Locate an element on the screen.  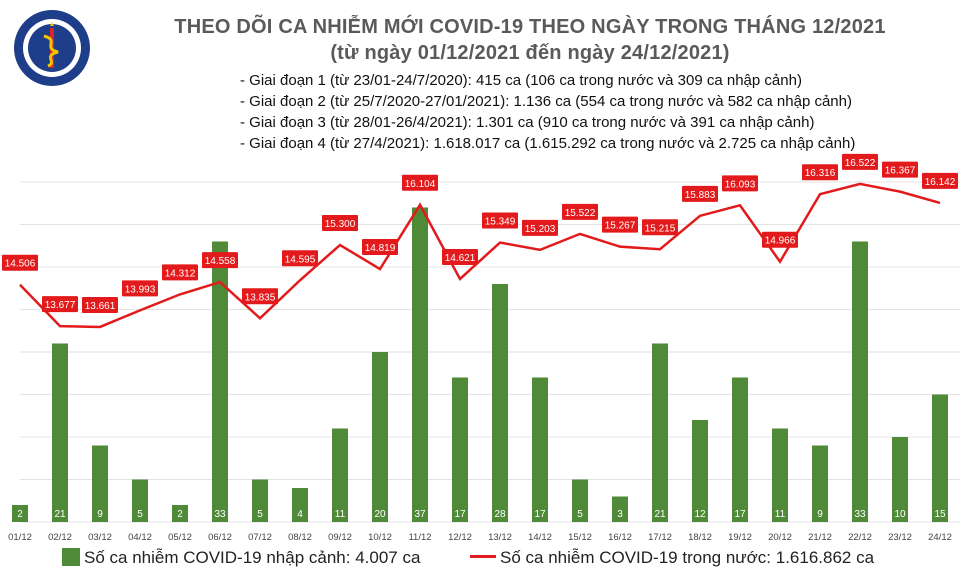
line-value-label: 15.215 is located at coordinates (660, 228).